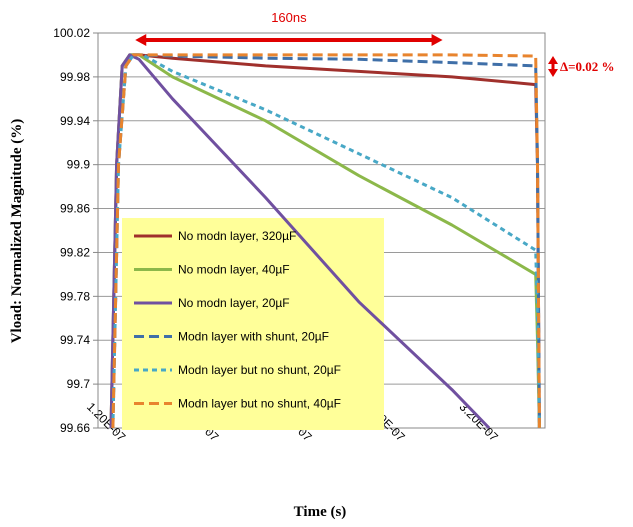 This screenshot has width=633, height=527. I want to click on legend-label: No modn layer, 40µF, so click(234, 270).